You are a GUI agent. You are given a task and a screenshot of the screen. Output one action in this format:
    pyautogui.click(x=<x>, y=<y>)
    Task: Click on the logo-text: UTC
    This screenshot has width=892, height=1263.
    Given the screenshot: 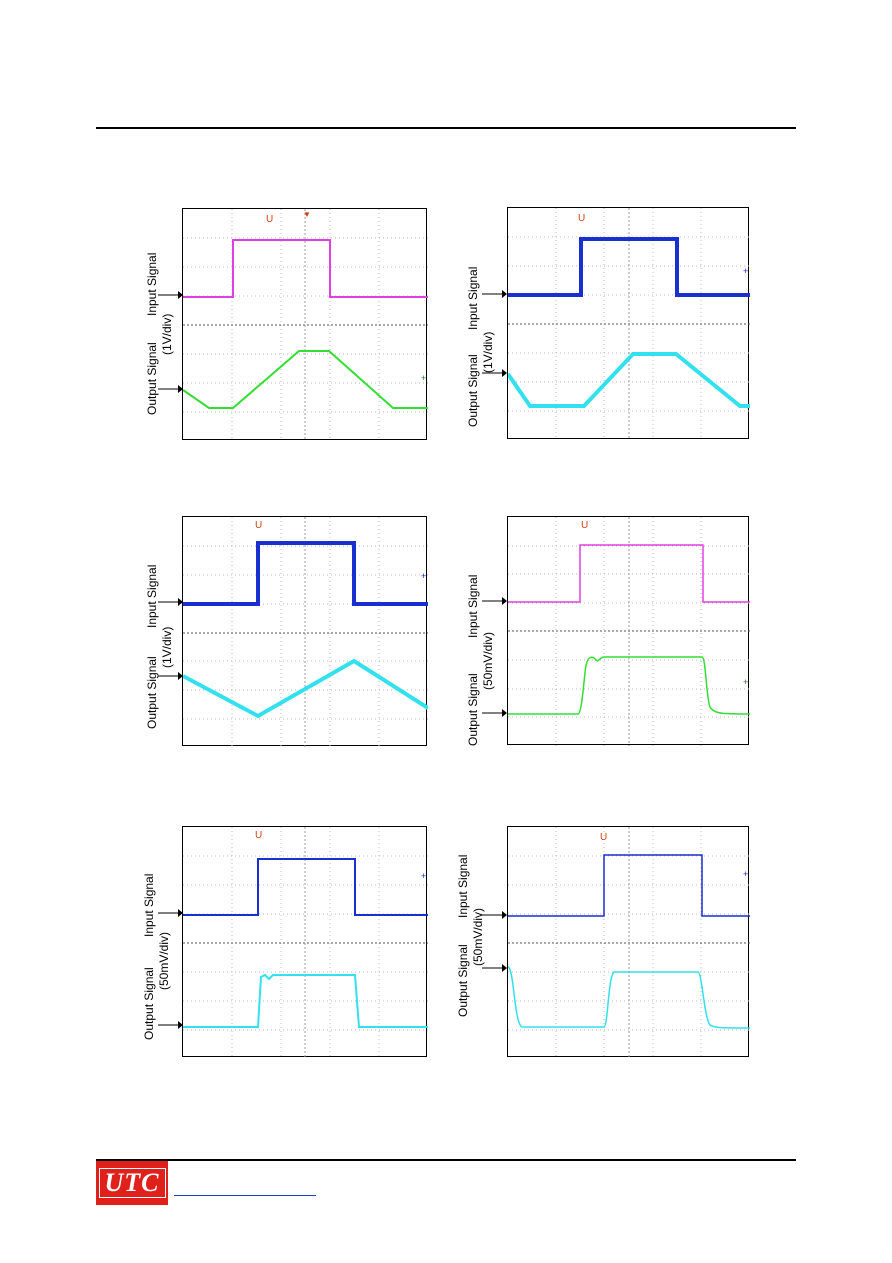 What is the action you would take?
    pyautogui.click(x=132, y=1182)
    